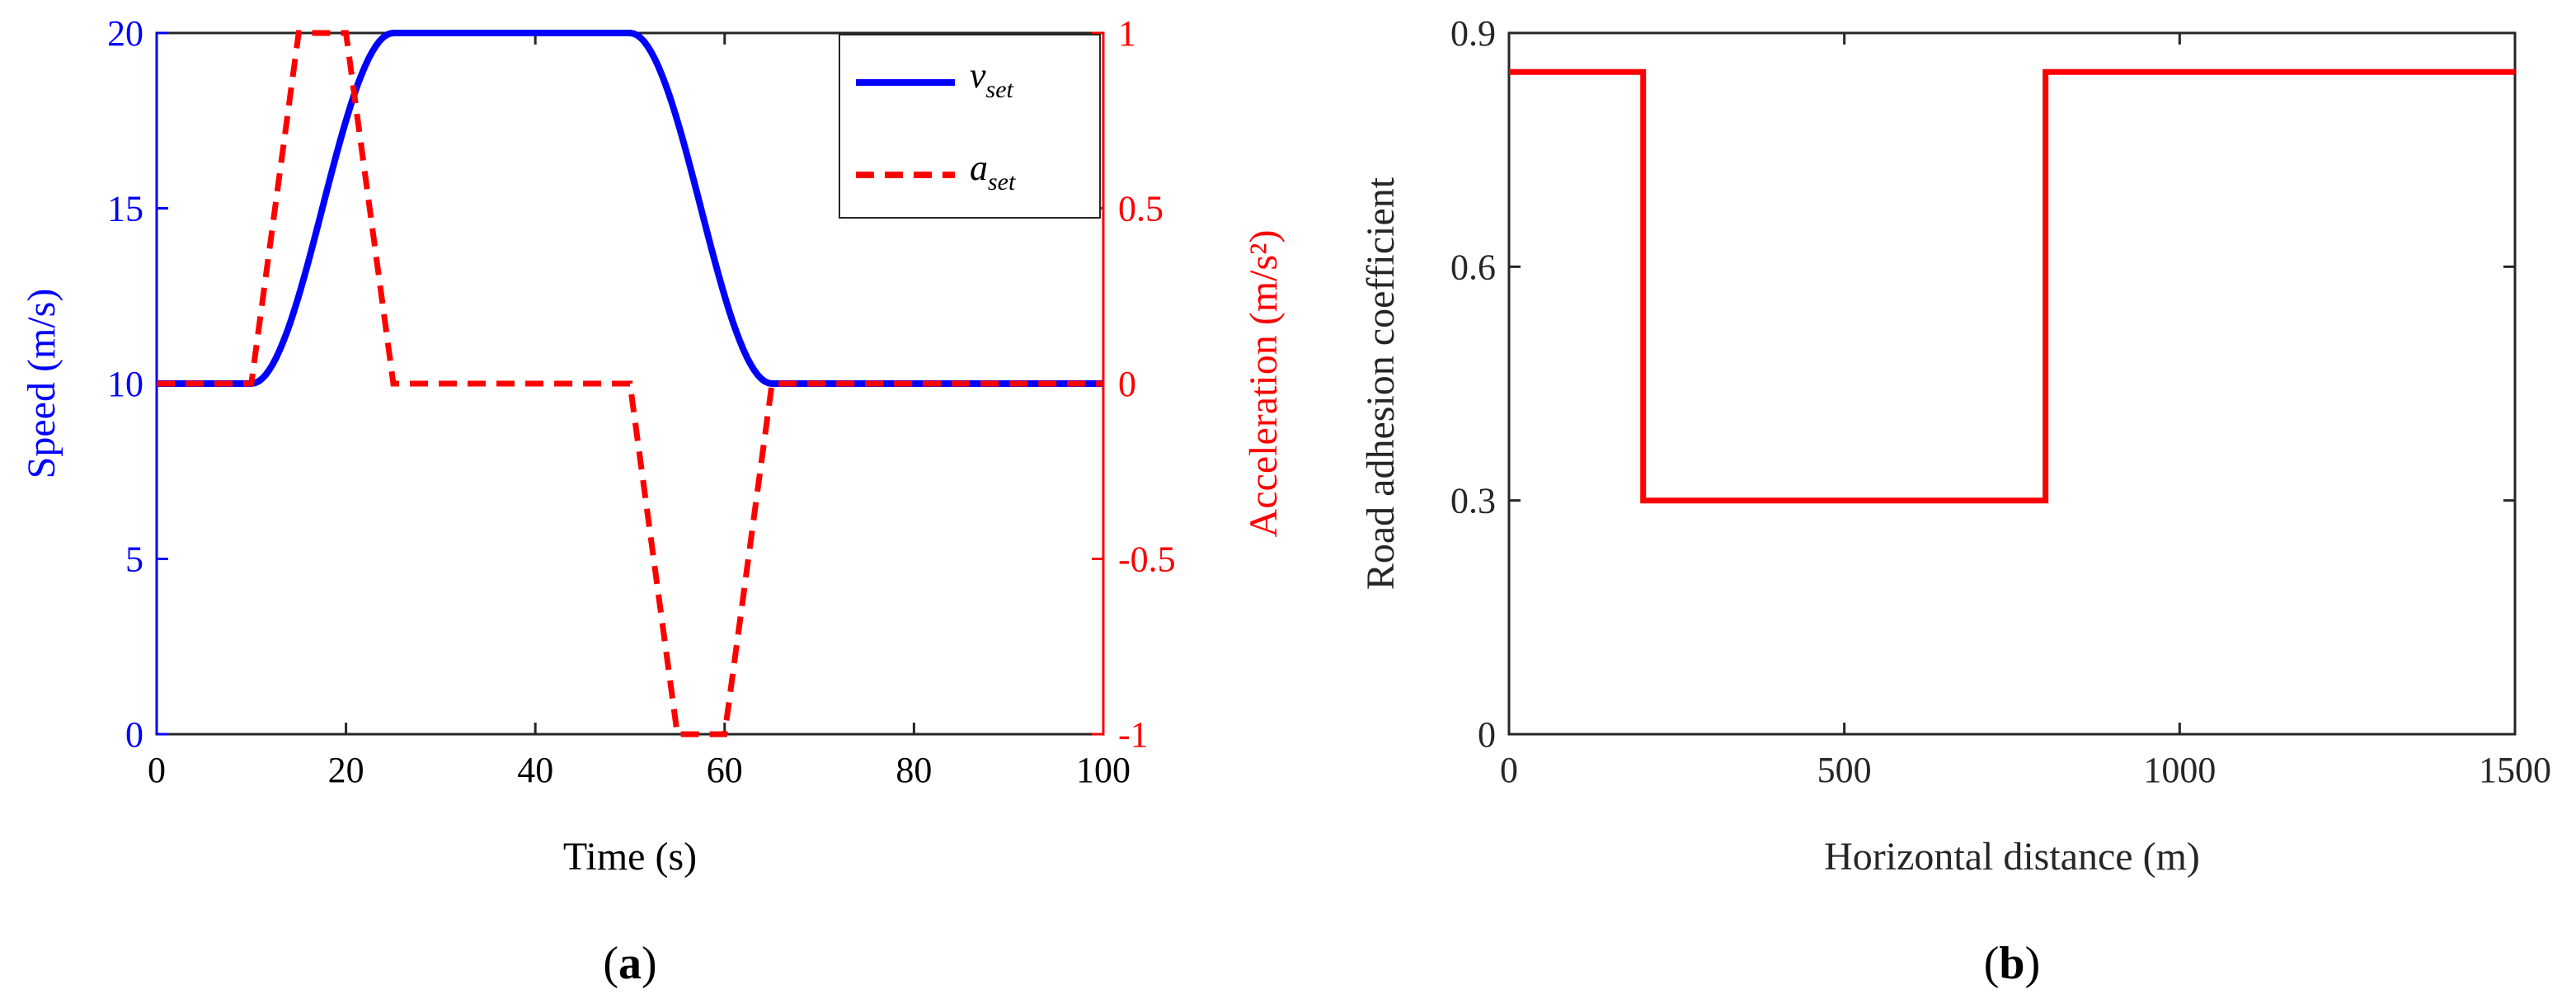 This screenshot has height=999, width=2576. What do you see at coordinates (1103, 770) in the screenshot?
I see `x-tick-label: 100` at bounding box center [1103, 770].